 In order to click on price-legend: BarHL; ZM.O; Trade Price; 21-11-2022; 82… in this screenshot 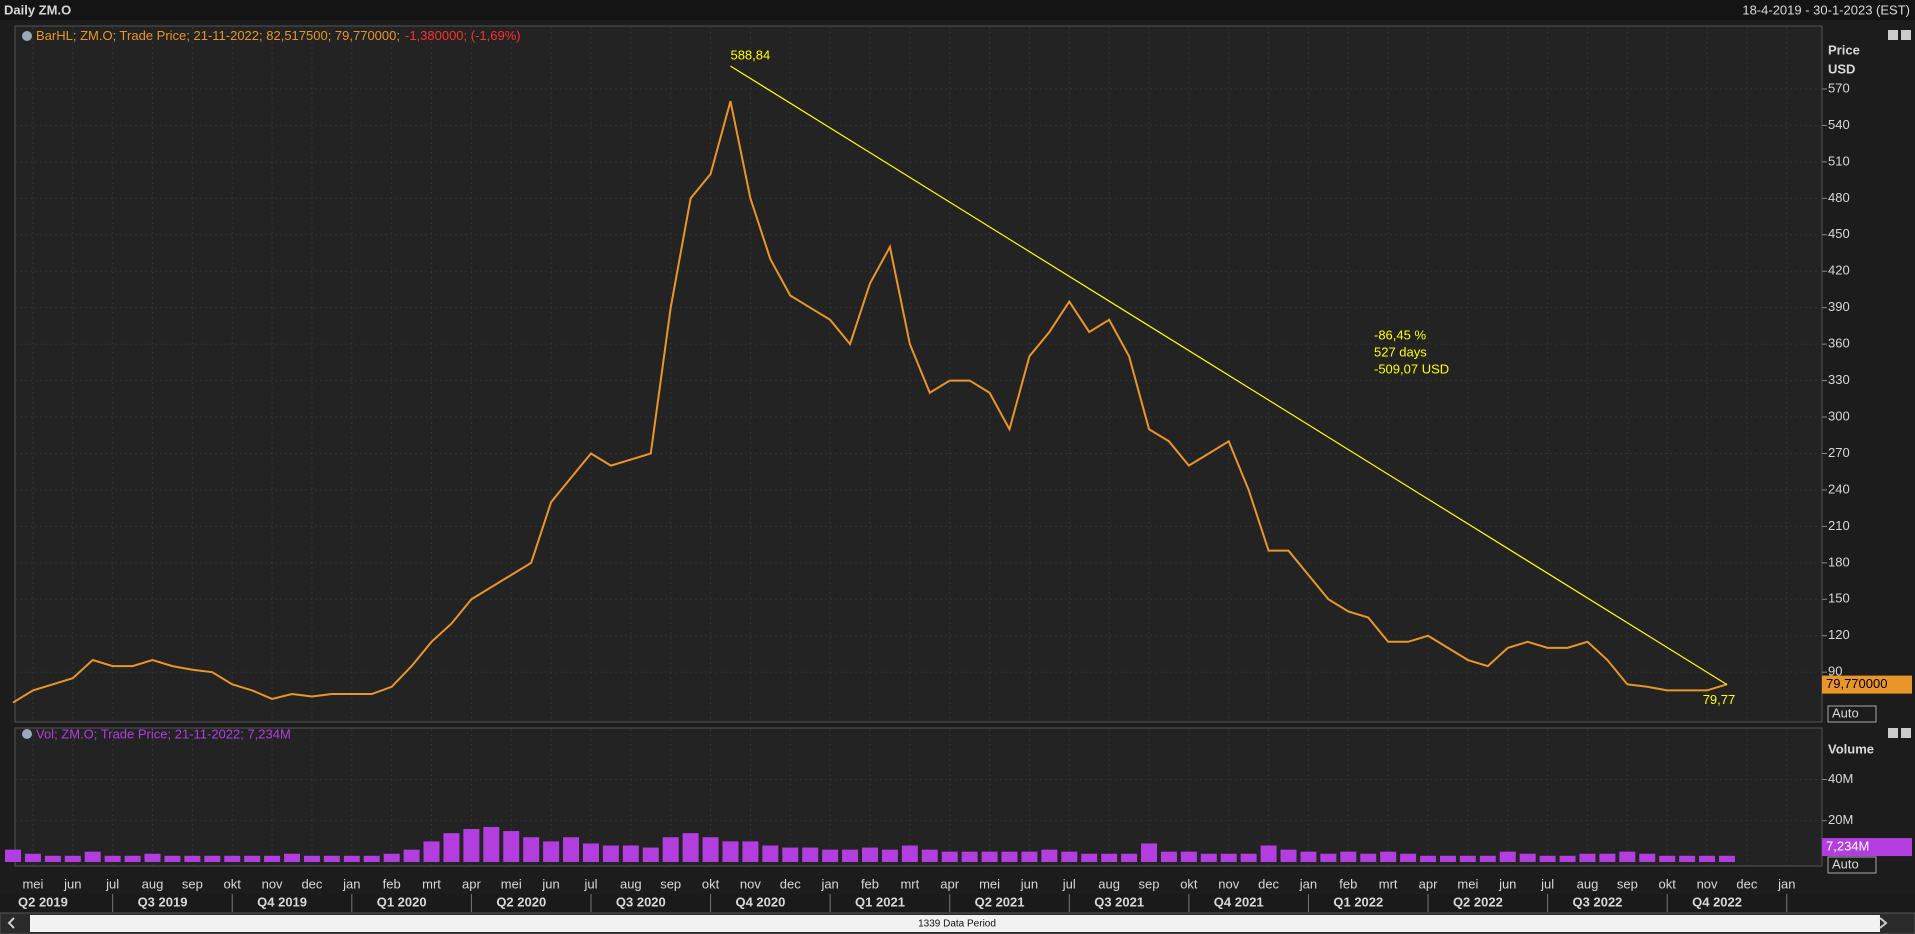, I will do `click(278, 35)`.